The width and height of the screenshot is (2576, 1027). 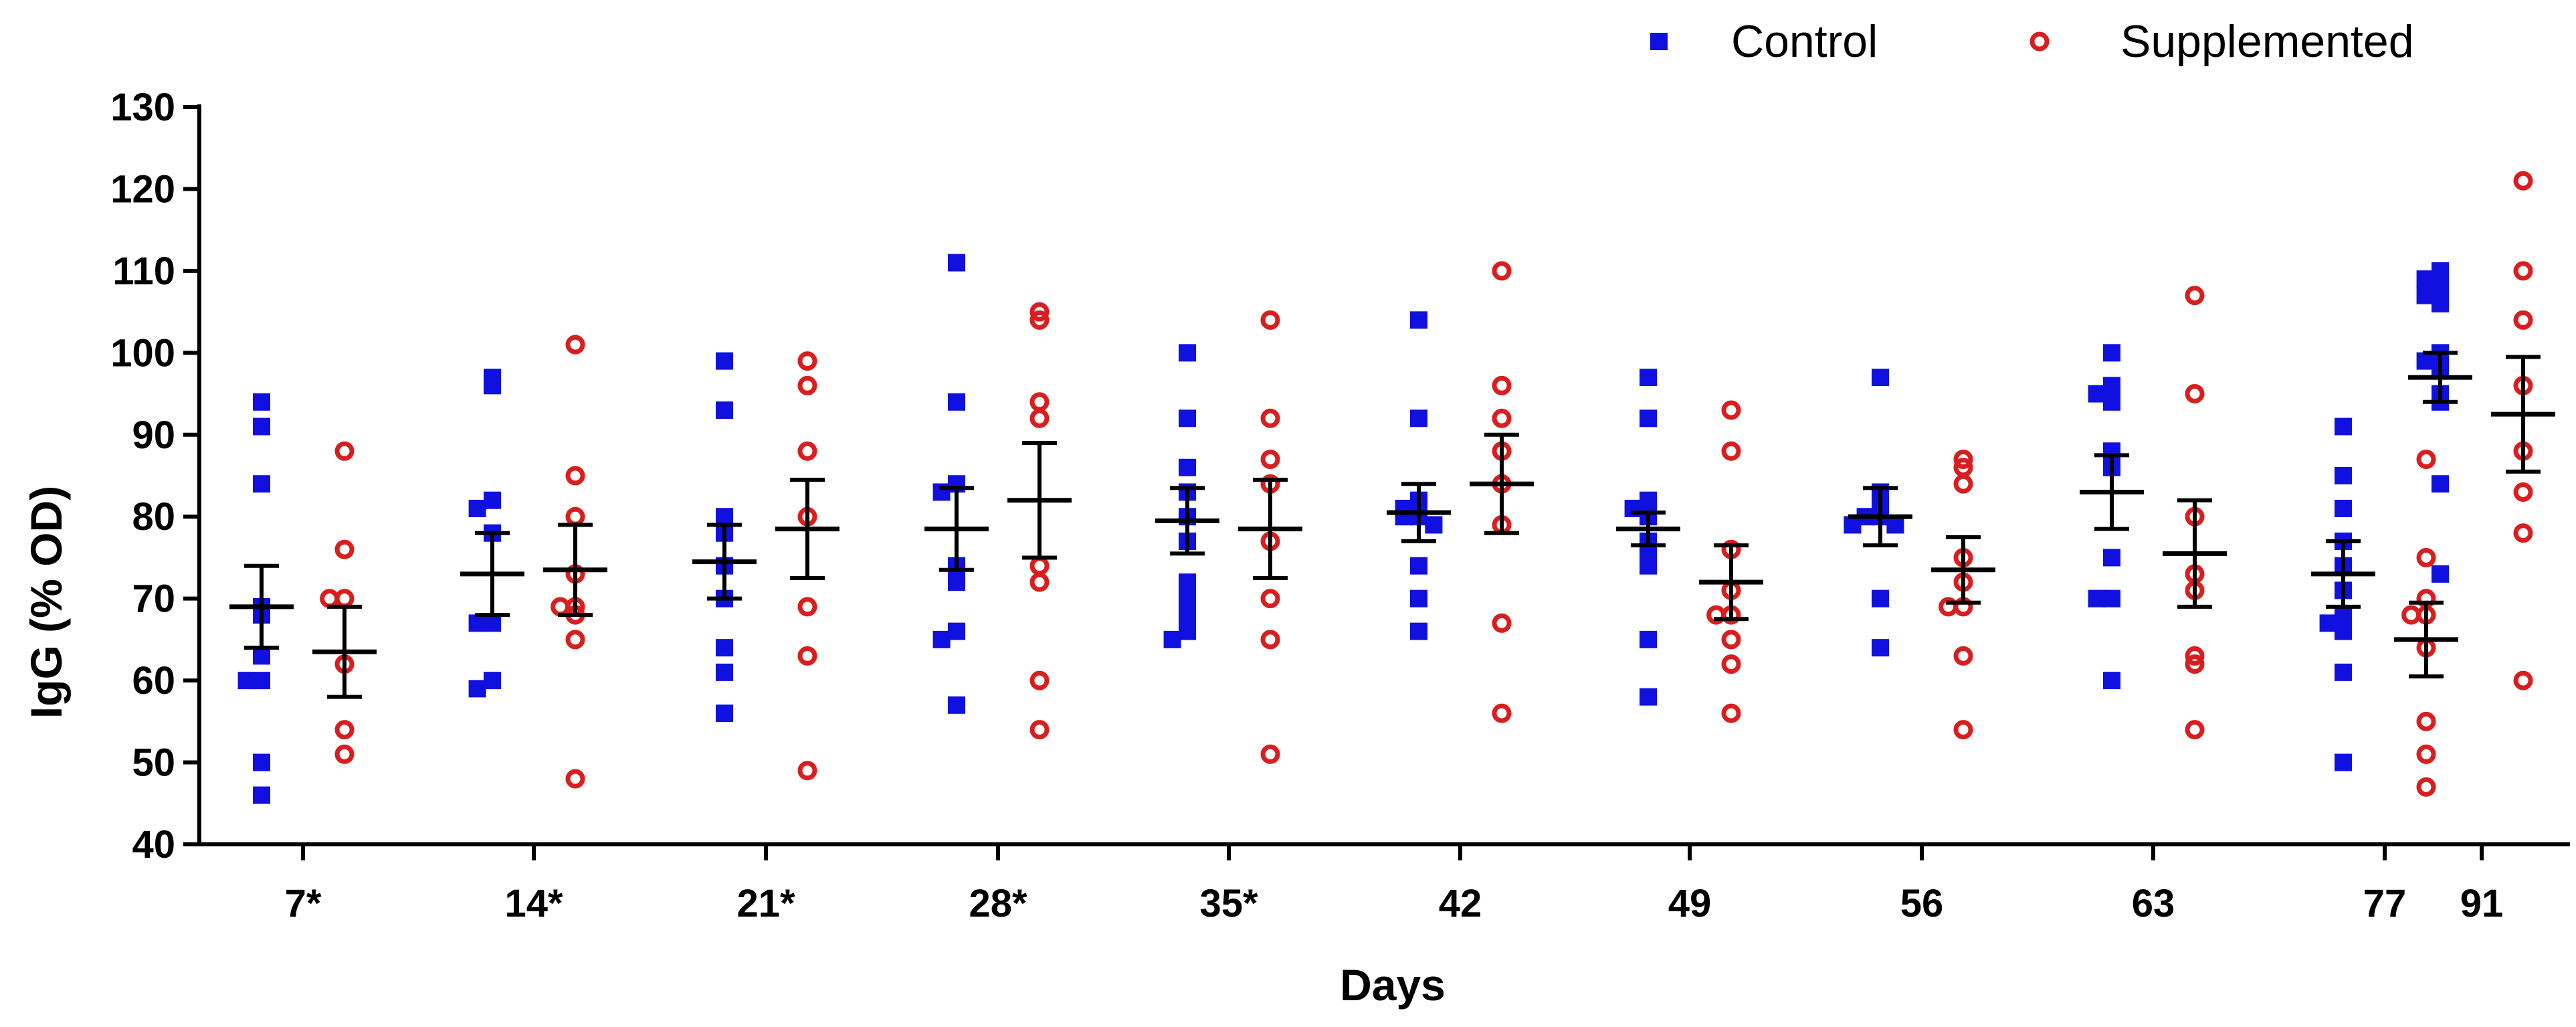 I want to click on y-tick-label: 130, so click(x=142, y=108).